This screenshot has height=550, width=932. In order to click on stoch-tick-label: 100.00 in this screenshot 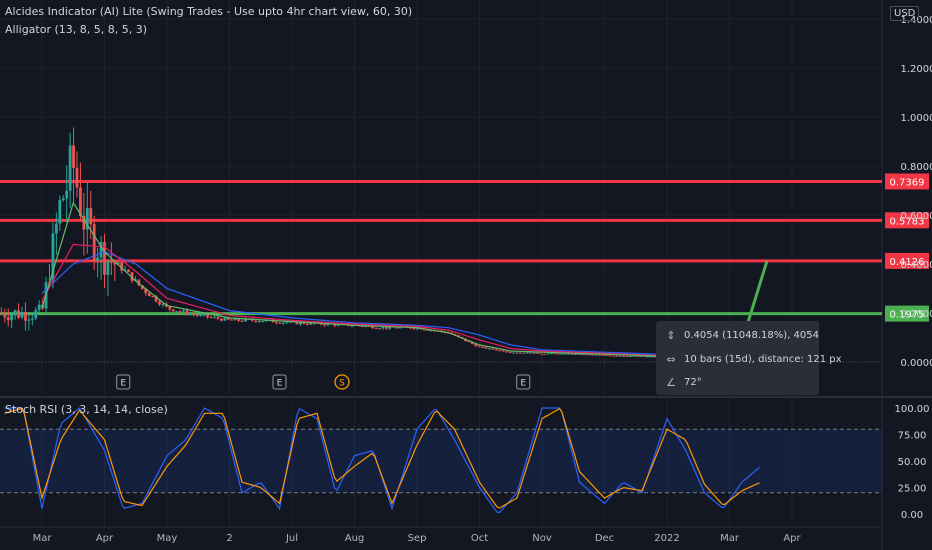, I will do `click(912, 409)`.